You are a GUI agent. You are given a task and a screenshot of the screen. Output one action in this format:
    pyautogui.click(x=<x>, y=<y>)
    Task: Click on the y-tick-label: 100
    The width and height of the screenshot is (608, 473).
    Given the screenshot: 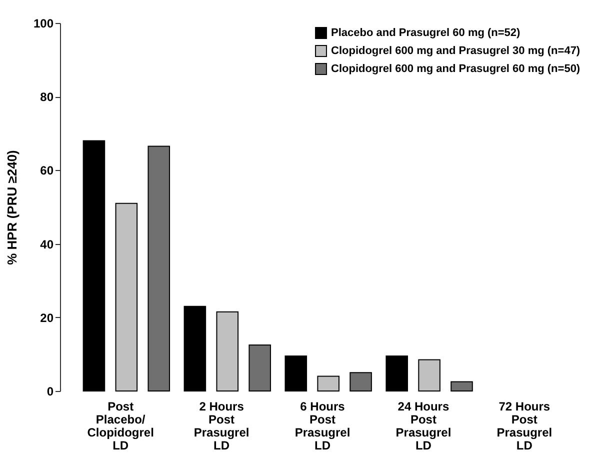 What is the action you would take?
    pyautogui.click(x=43, y=23)
    